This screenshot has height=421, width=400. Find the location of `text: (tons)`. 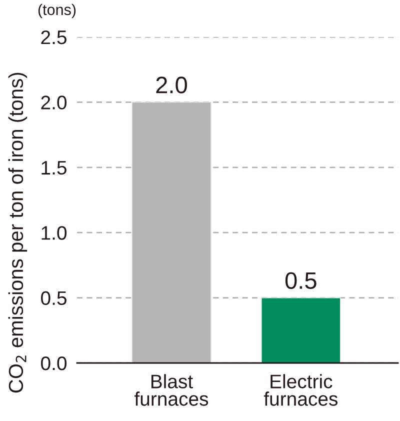

text: (tons) is located at coordinates (57, 11).